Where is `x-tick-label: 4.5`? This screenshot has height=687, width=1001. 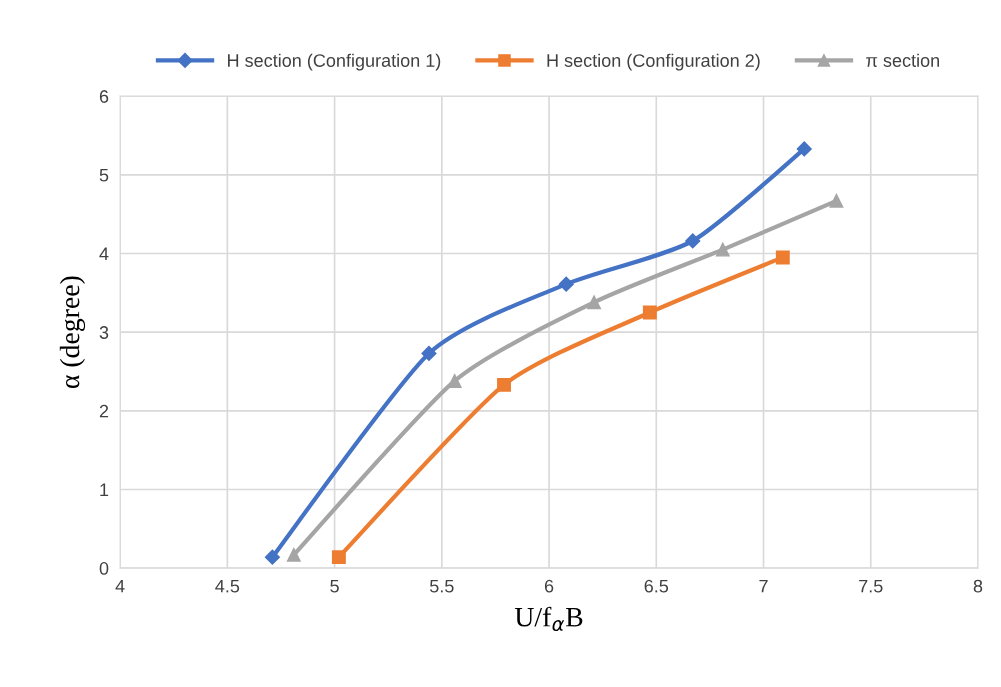 x-tick-label: 4.5 is located at coordinates (227, 586).